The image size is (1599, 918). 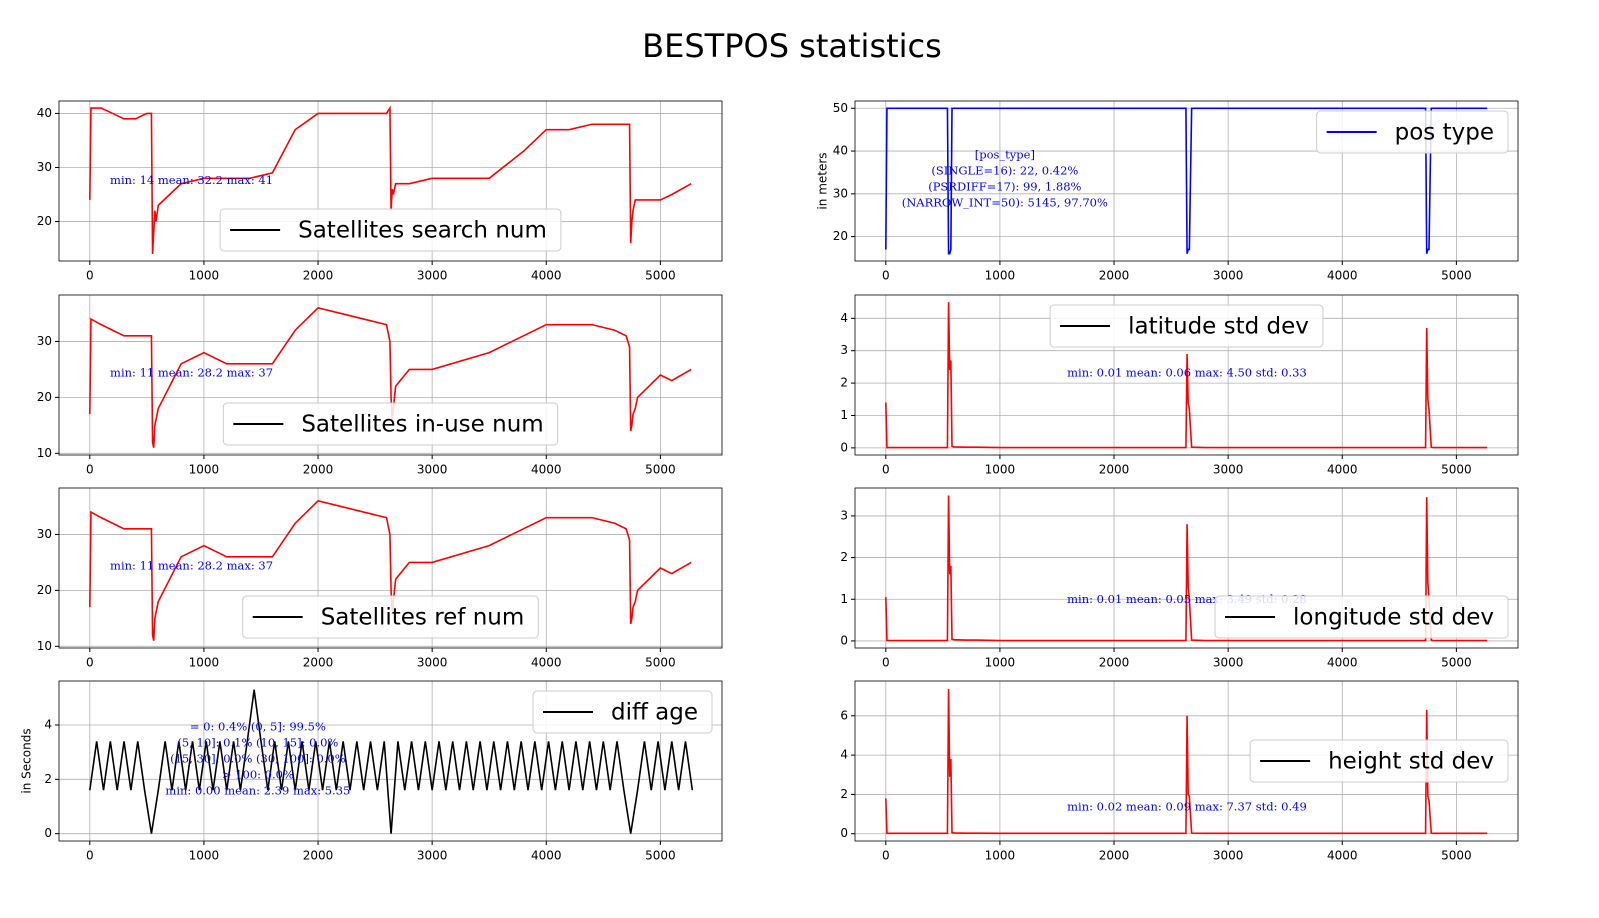 What do you see at coordinates (1005, 154) in the screenshot?
I see `annotation: [pos_type]` at bounding box center [1005, 154].